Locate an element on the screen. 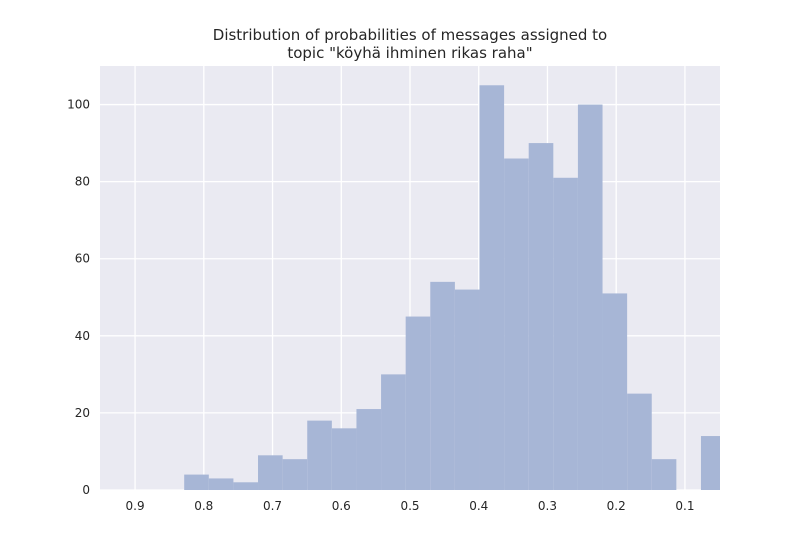 The width and height of the screenshot is (800, 550). x-tick-label: 0.2 is located at coordinates (616, 506).